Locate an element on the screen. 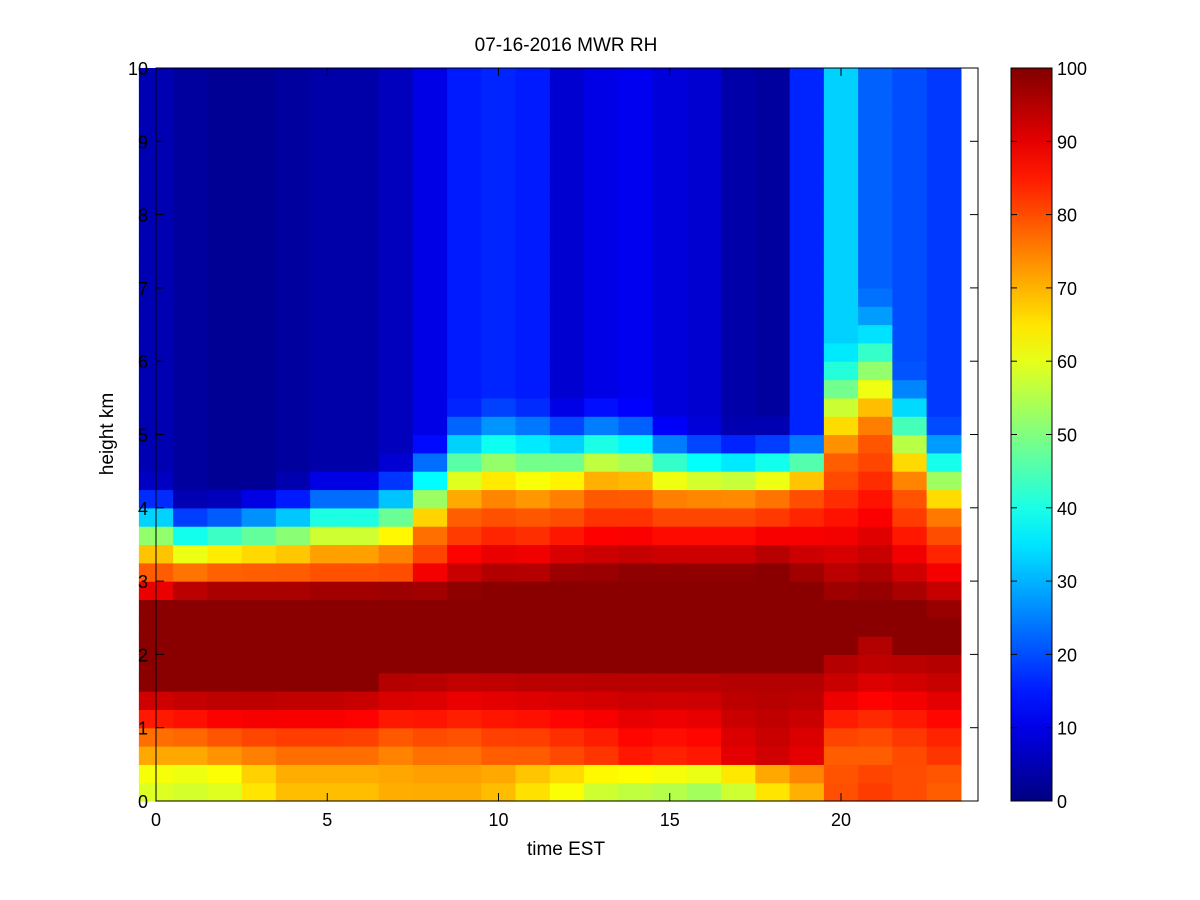  x-tick-label: 0 is located at coordinates (156, 820).